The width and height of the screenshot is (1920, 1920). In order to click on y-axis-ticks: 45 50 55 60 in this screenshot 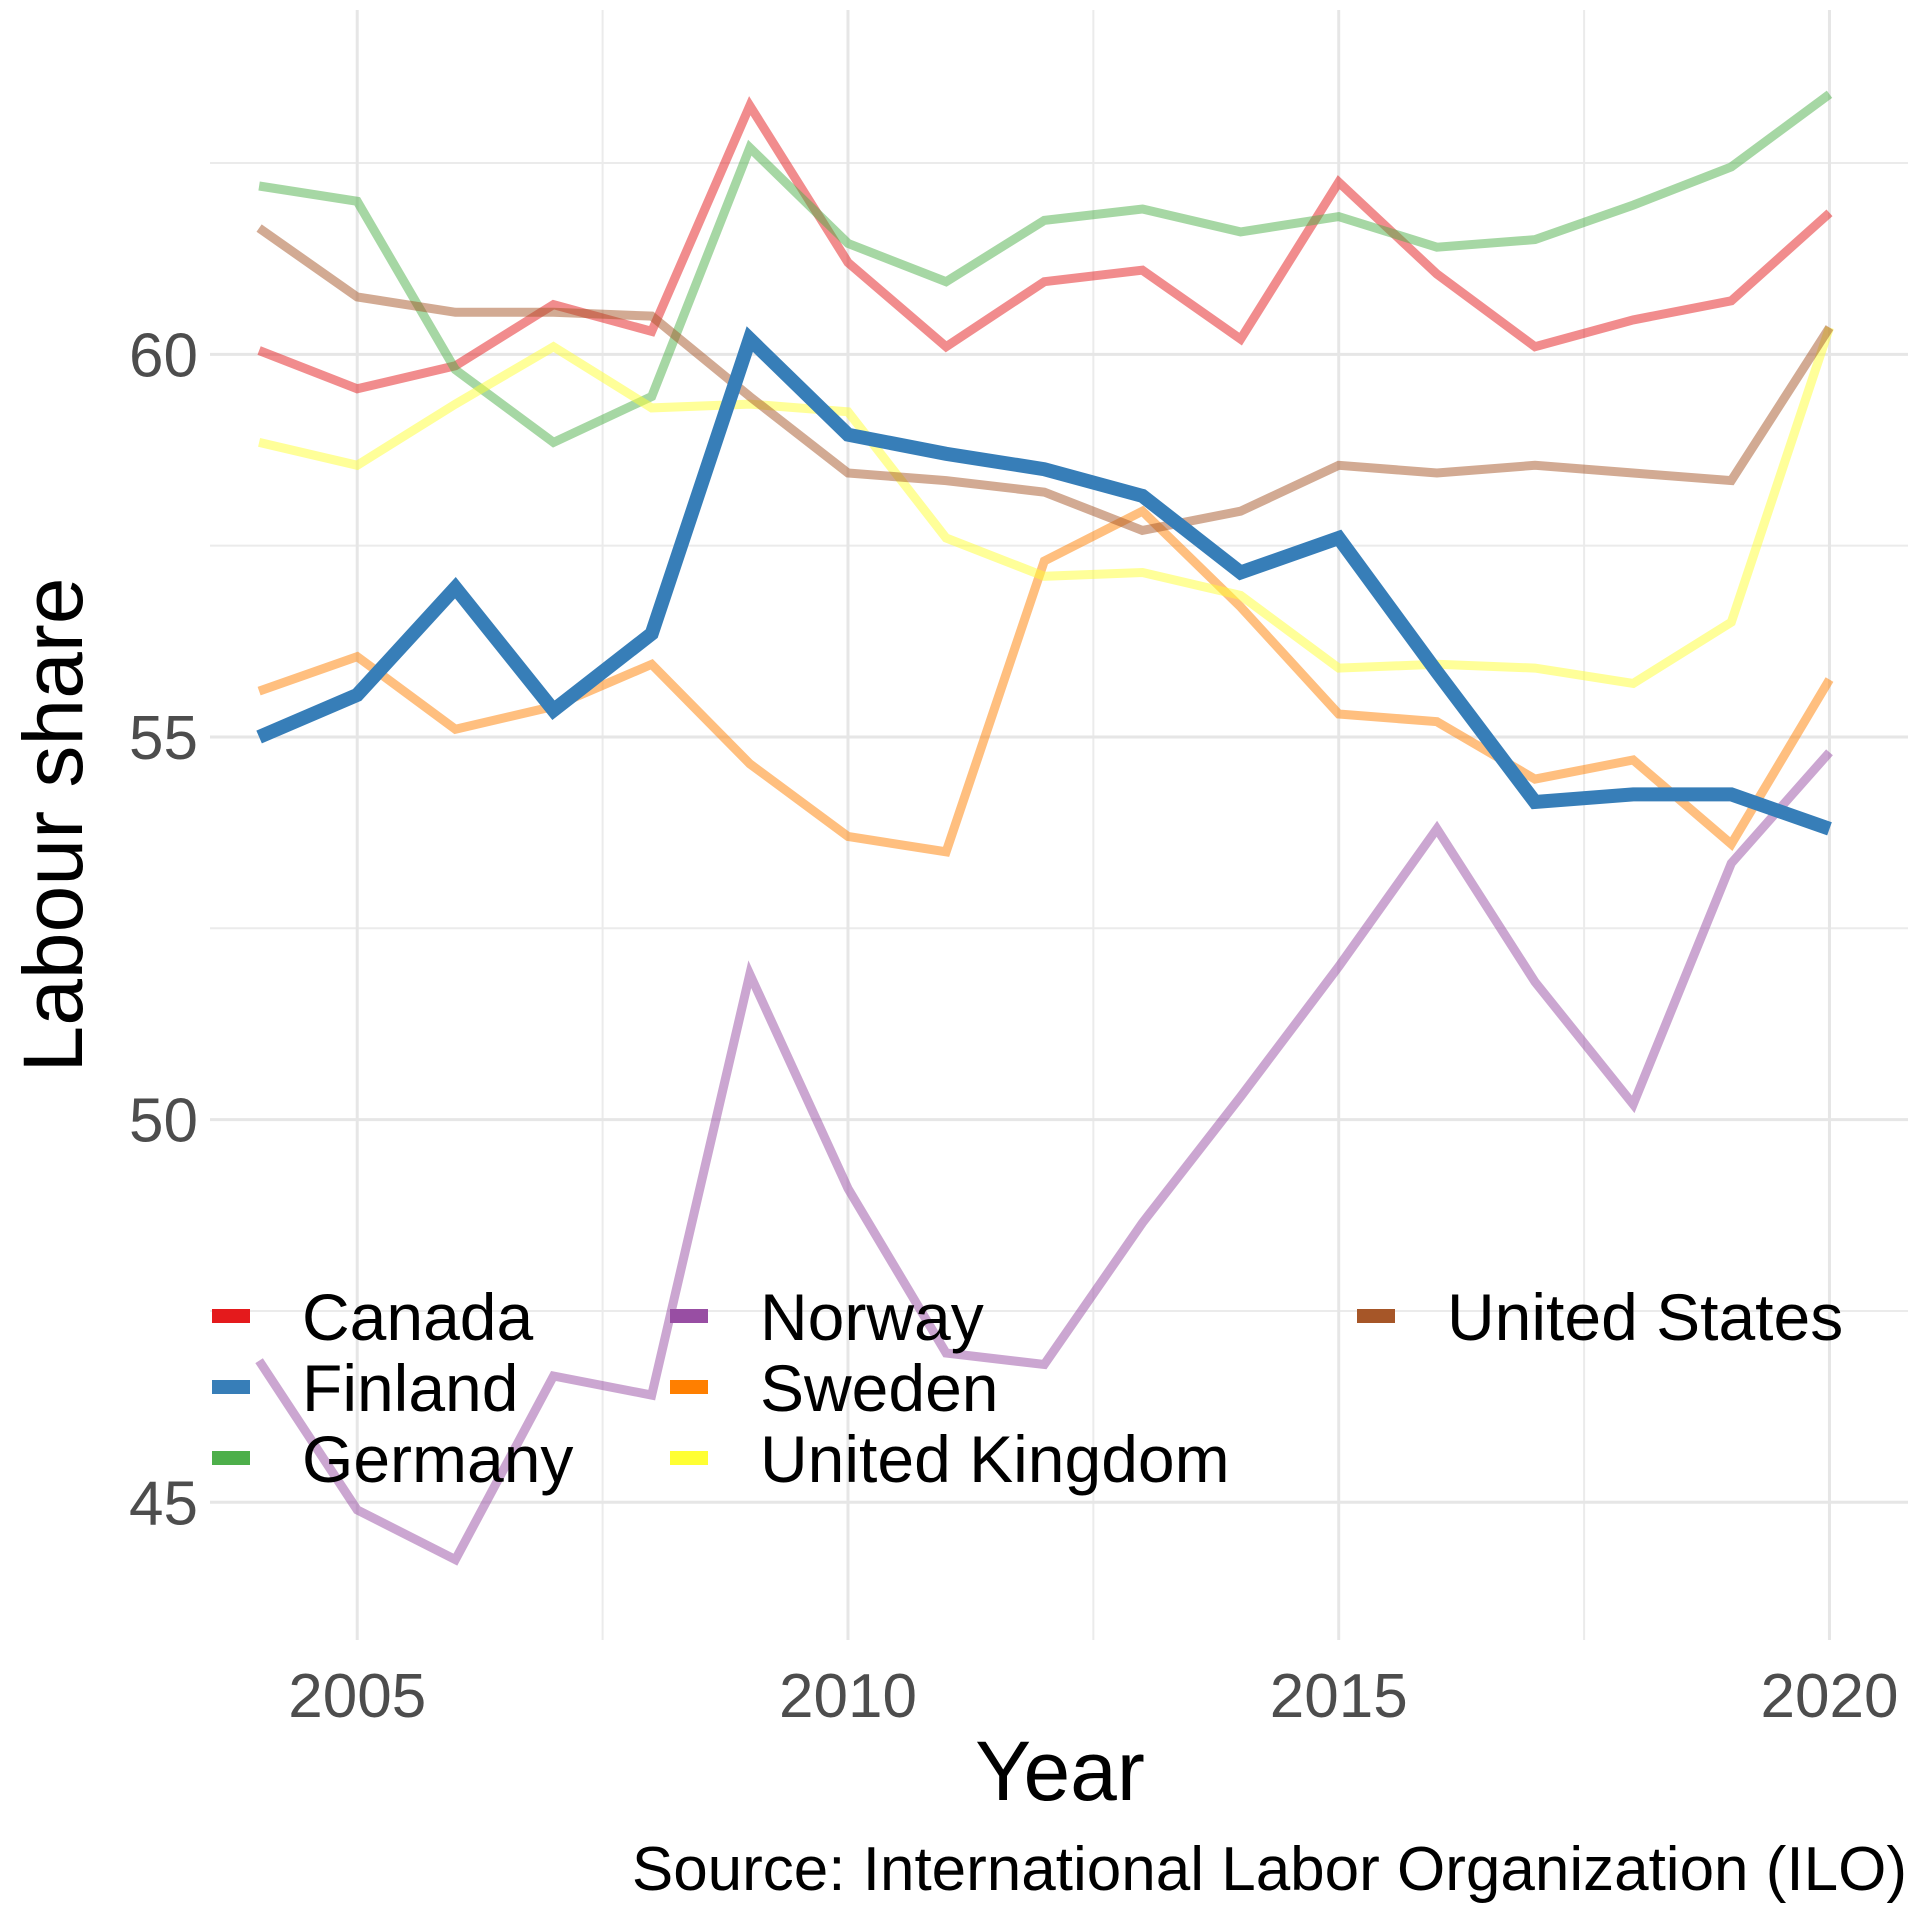, I will do `click(163, 929)`.